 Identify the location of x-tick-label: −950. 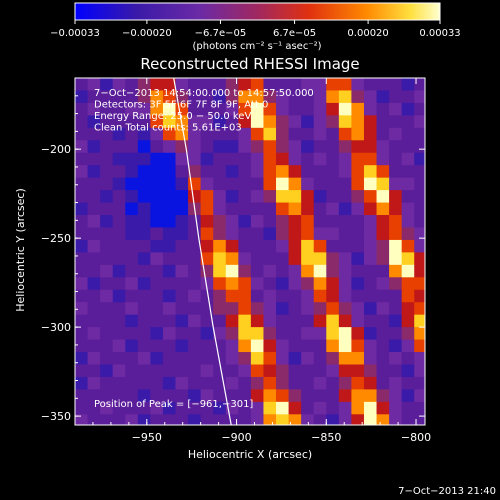
(147, 437).